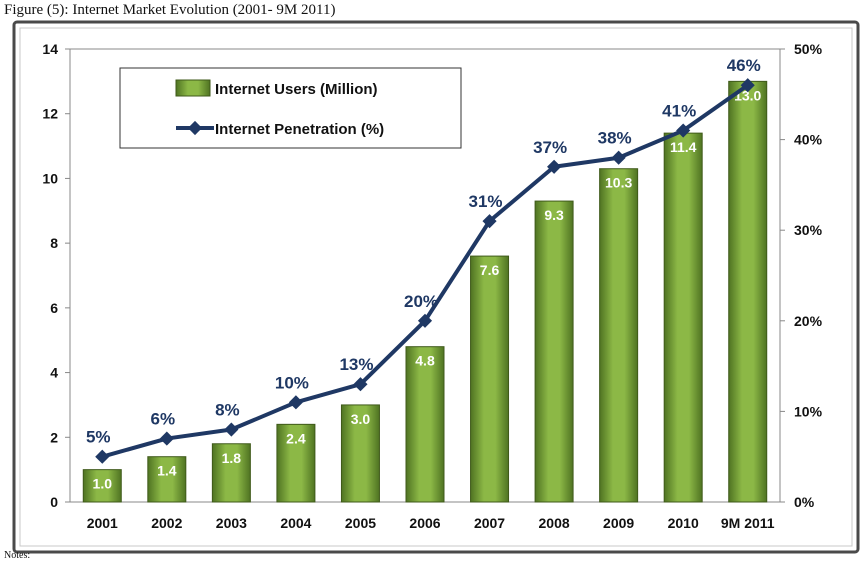 The image size is (865, 561). I want to click on legend-bars-label: Internet Users (Million), so click(296, 89).